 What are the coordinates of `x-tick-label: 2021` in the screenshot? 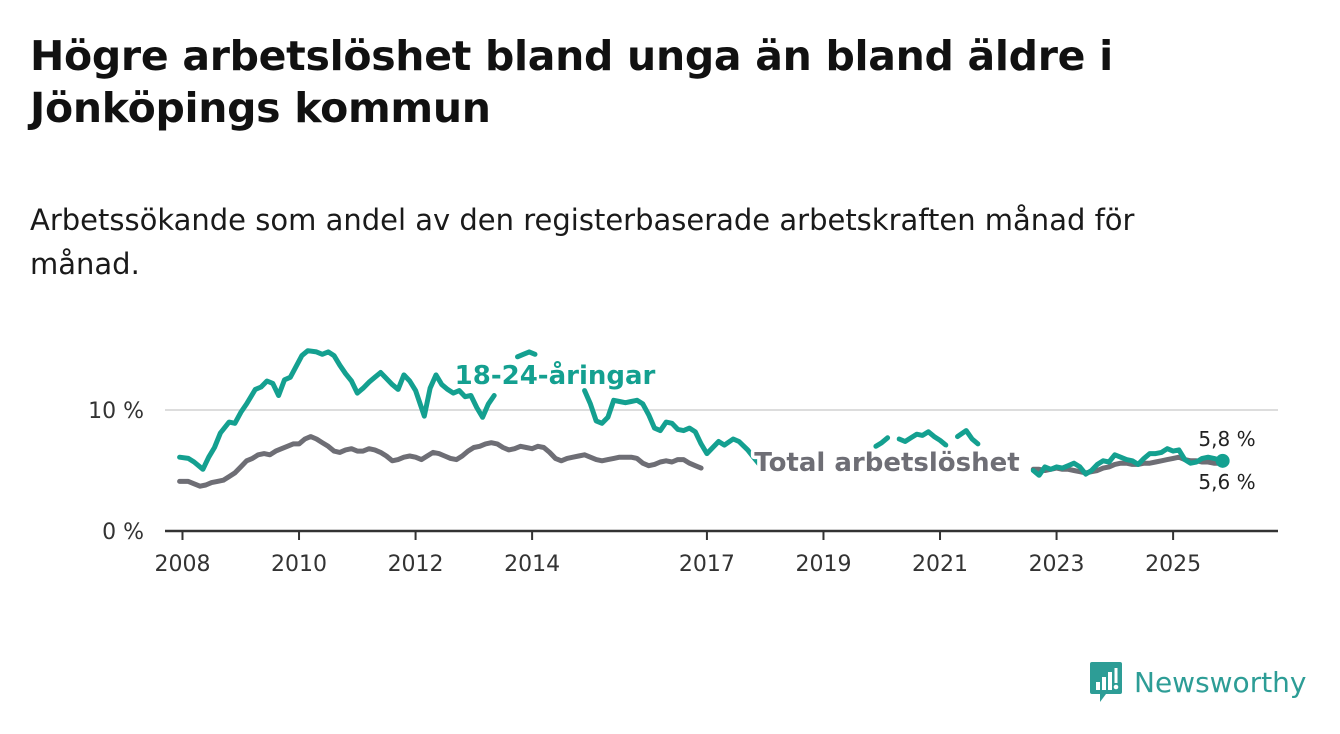 It's located at (940, 564).